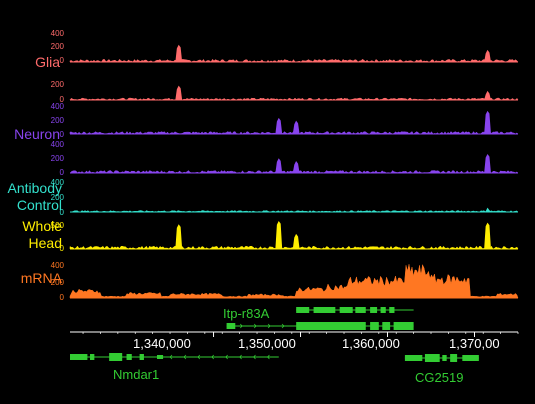  I want to click on neuron2-tick-400: 400, so click(57, 144).